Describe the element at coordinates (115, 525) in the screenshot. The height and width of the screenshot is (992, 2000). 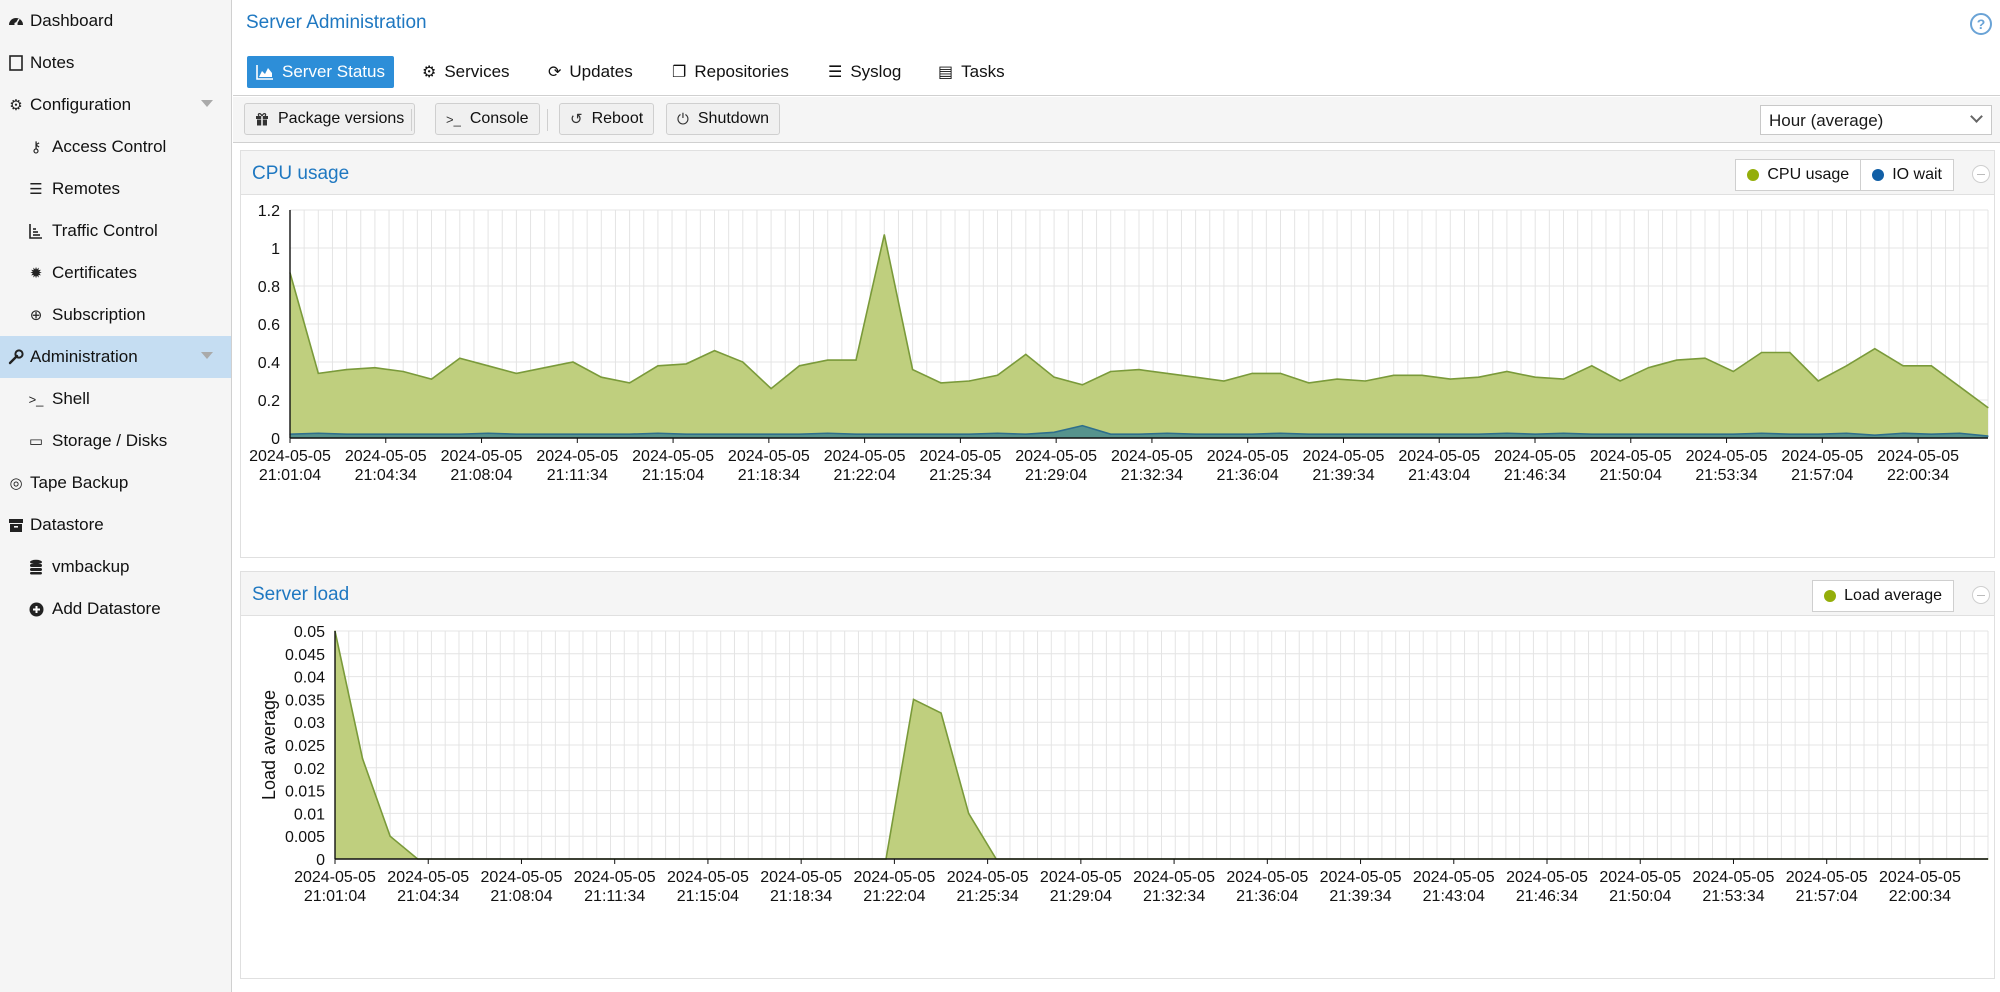
I see `sidebar-item-datastore: Datastore` at that location.